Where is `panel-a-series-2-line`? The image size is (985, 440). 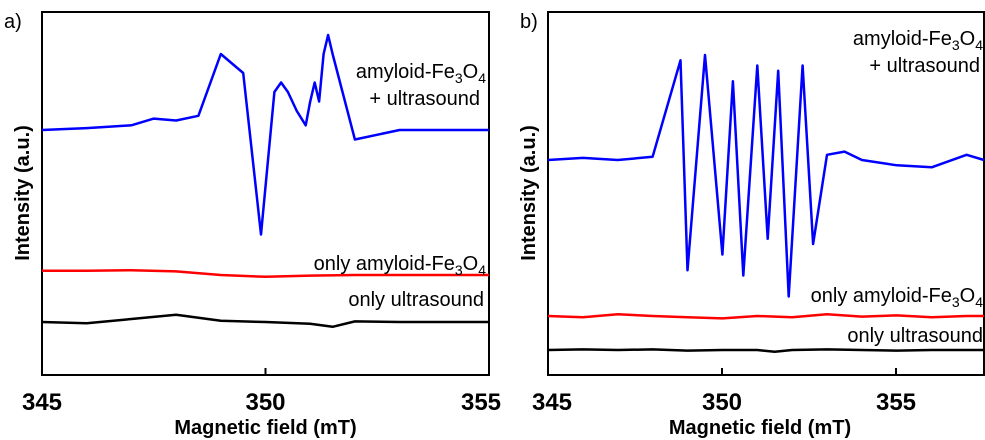
panel-a-series-2-line is located at coordinates (265, 321).